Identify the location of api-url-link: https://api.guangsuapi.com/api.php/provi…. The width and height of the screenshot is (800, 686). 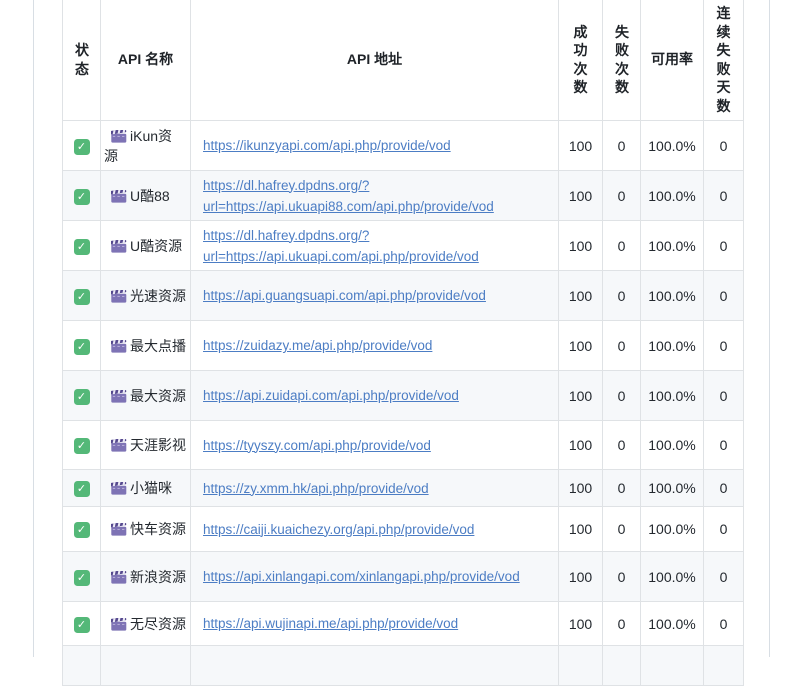
(344, 295).